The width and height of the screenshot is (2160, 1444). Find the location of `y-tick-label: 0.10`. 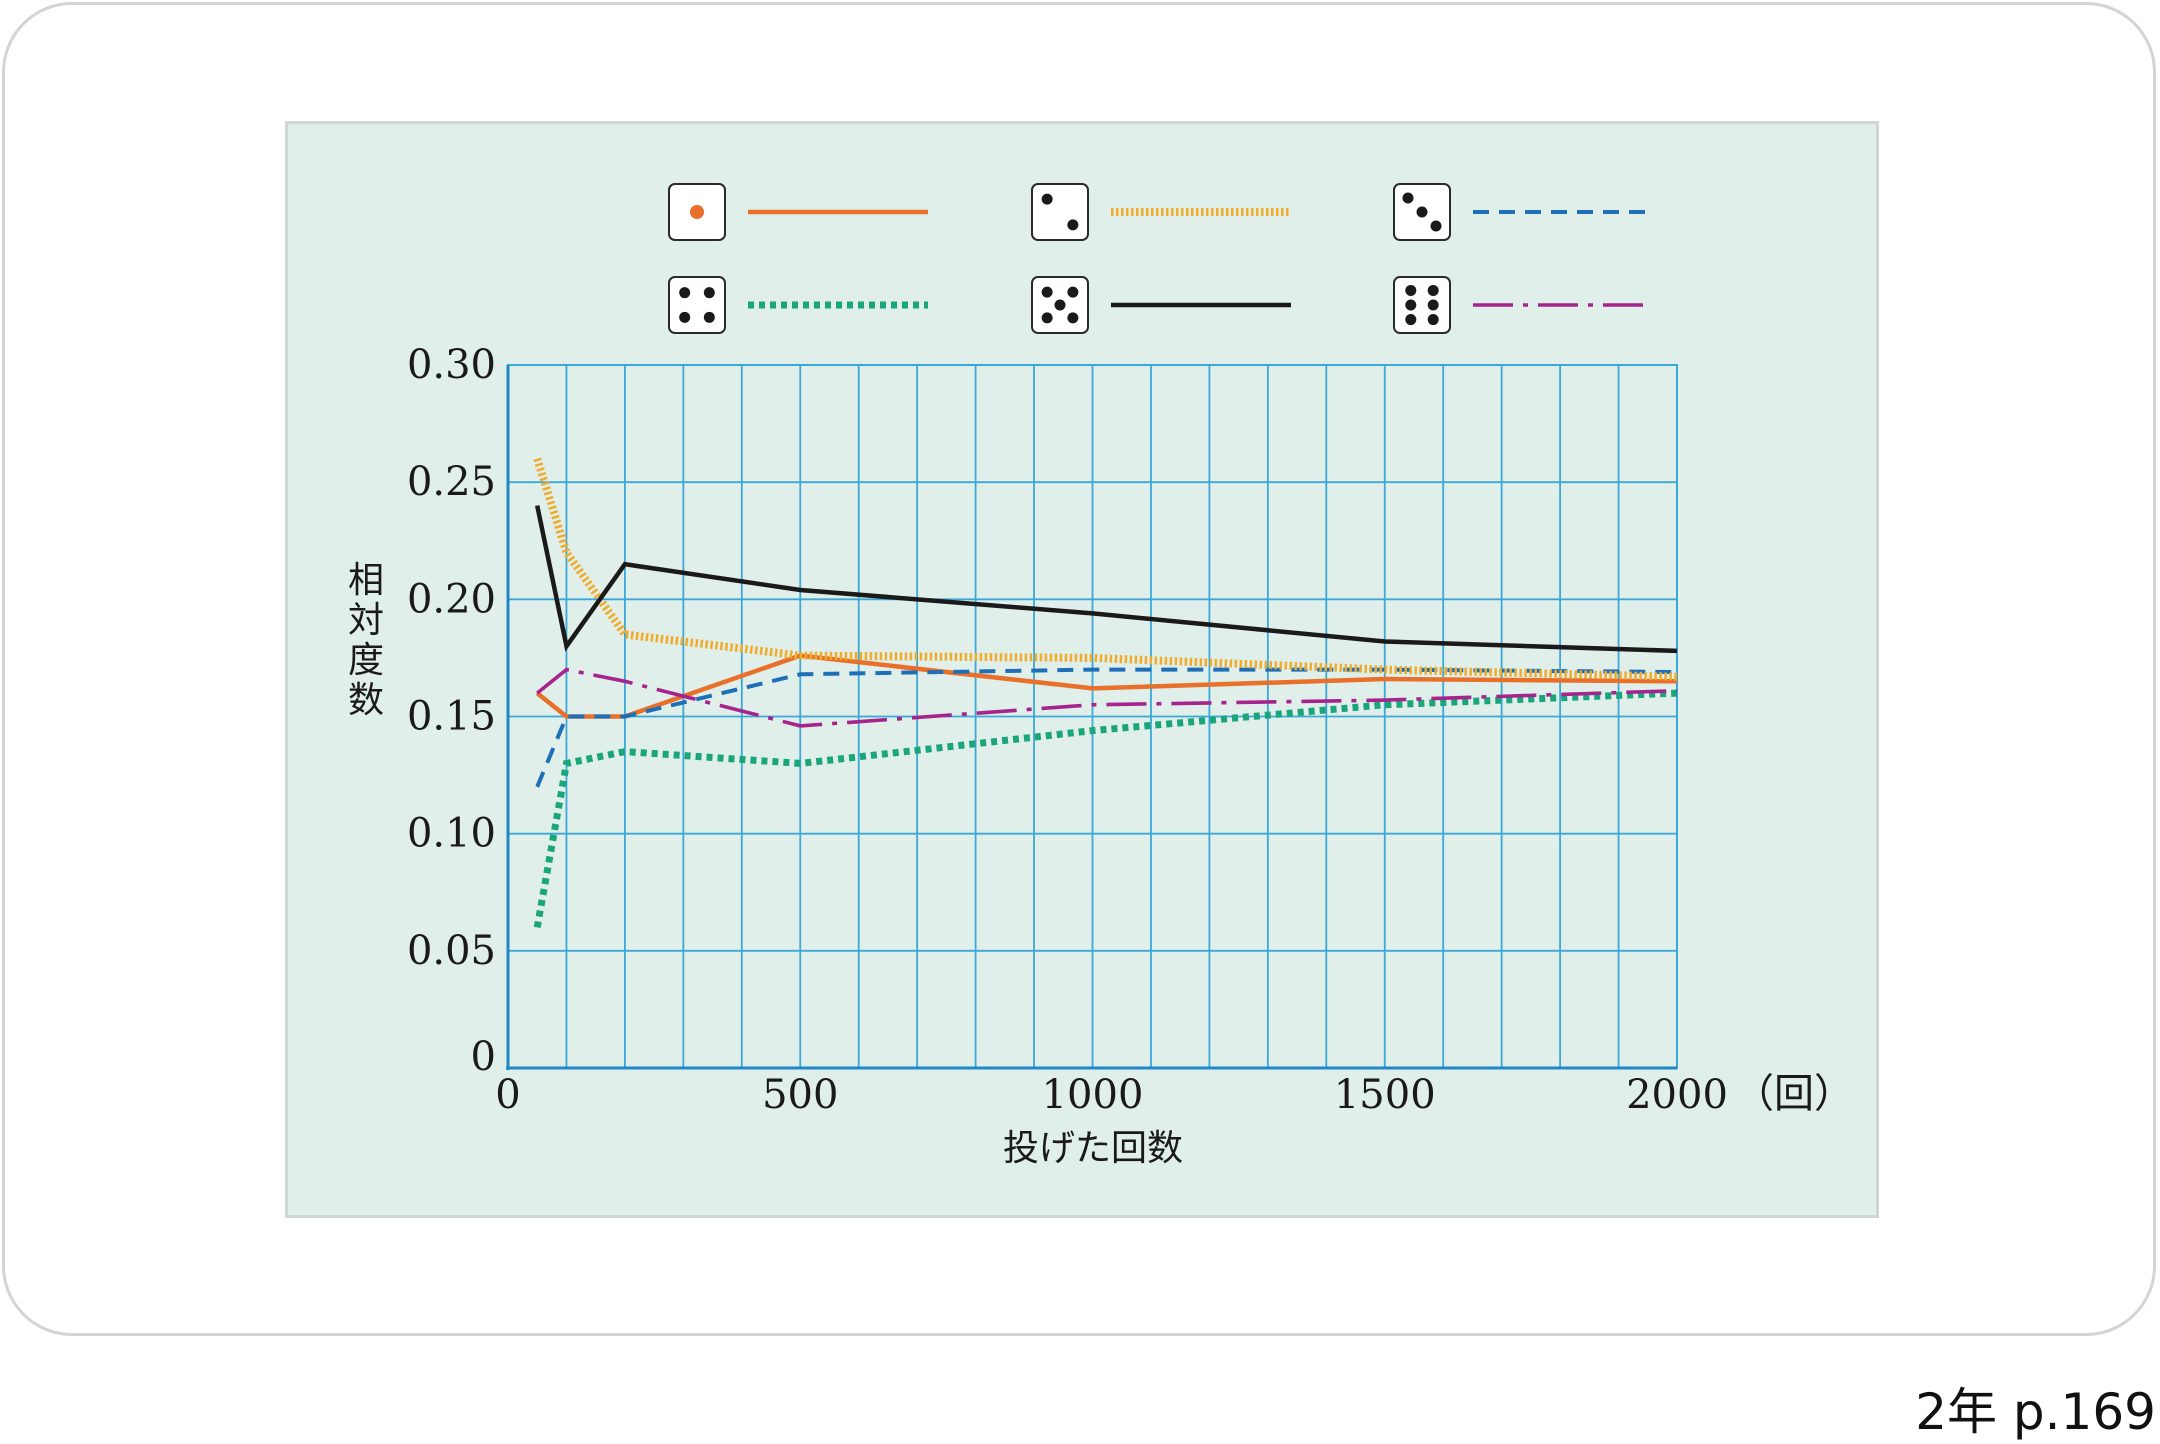

y-tick-label: 0.10 is located at coordinates (451, 834).